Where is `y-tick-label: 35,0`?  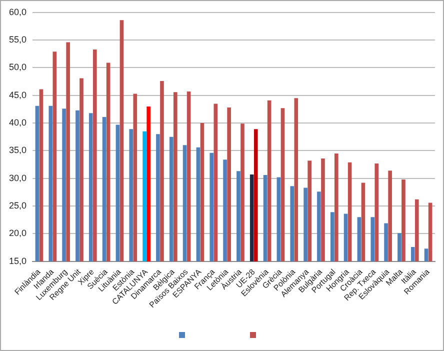
y-tick-label: 35,0 is located at coordinates (17, 150).